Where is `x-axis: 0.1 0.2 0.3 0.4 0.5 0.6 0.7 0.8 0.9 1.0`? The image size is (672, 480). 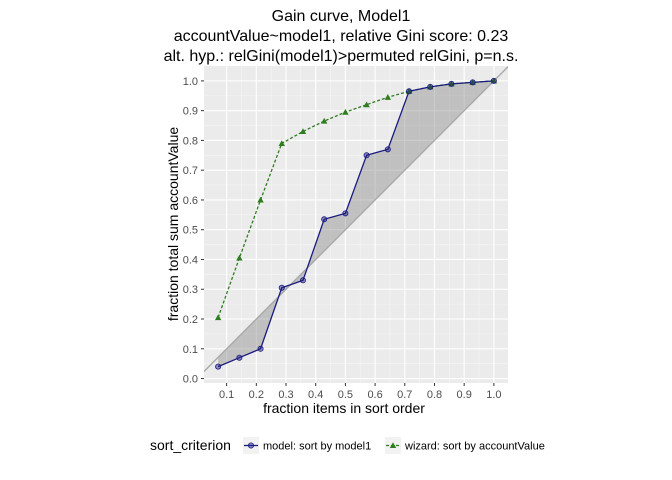 x-axis: 0.1 0.2 0.3 0.4 0.5 0.6 0.7 0.8 0.9 1.0 is located at coordinates (360, 392).